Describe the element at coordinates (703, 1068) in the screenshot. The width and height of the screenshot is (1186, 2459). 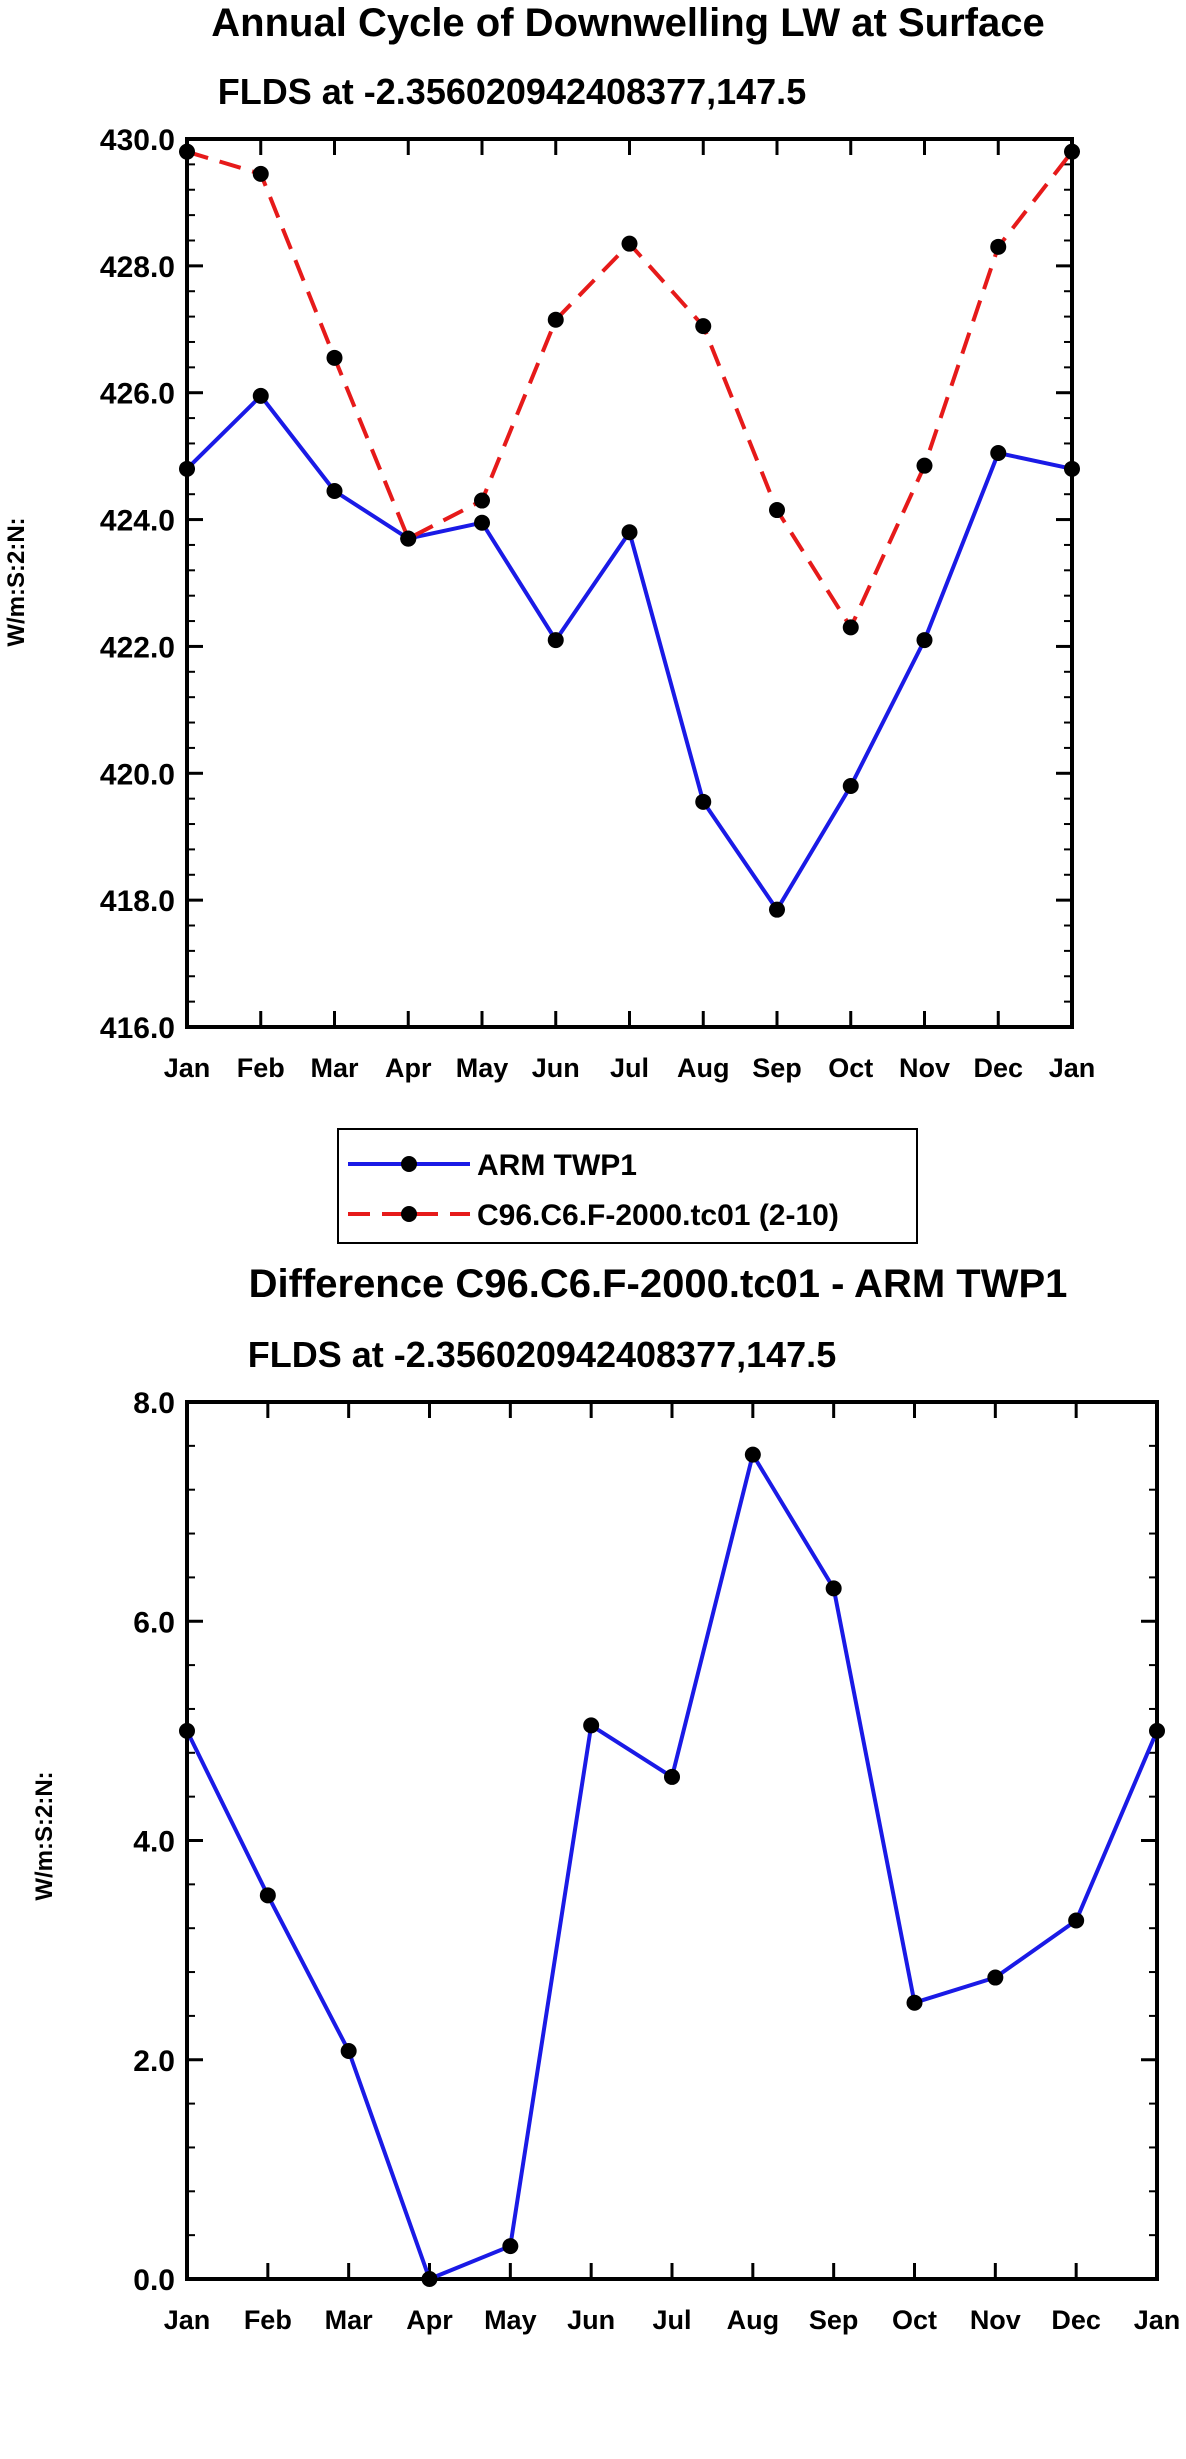
I see `c1-xtick-label-aug-7: Aug` at that location.